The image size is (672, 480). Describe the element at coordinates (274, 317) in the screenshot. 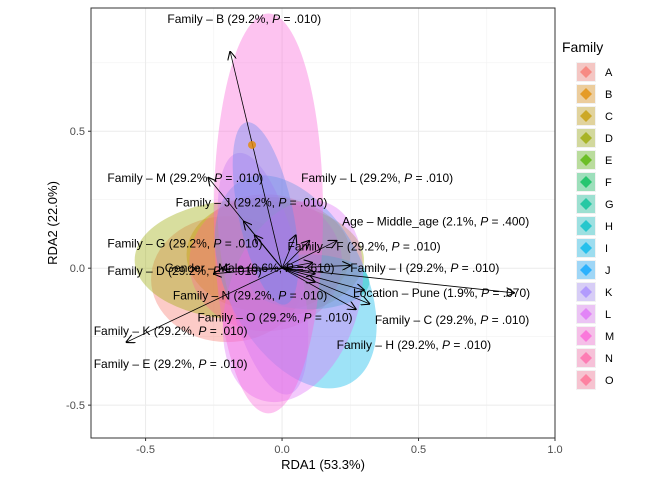

I see `vector-label: Family – O (29.2%, P = .010)` at that location.